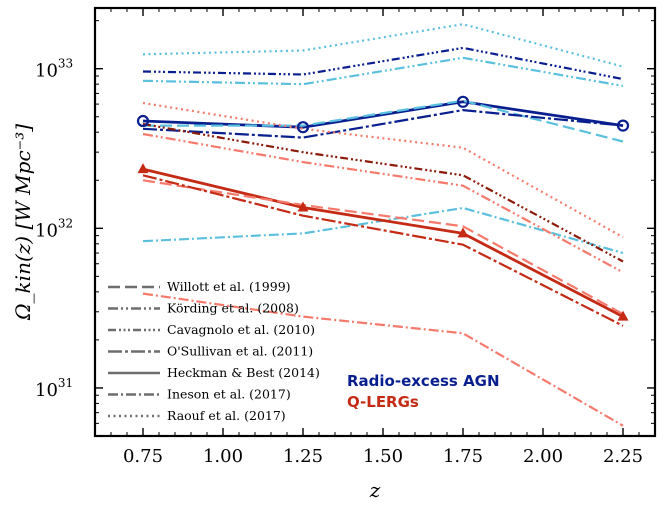  Describe the element at coordinates (383, 402) in the screenshot. I see `group-label-q-lergs: Q-LERGs` at that location.